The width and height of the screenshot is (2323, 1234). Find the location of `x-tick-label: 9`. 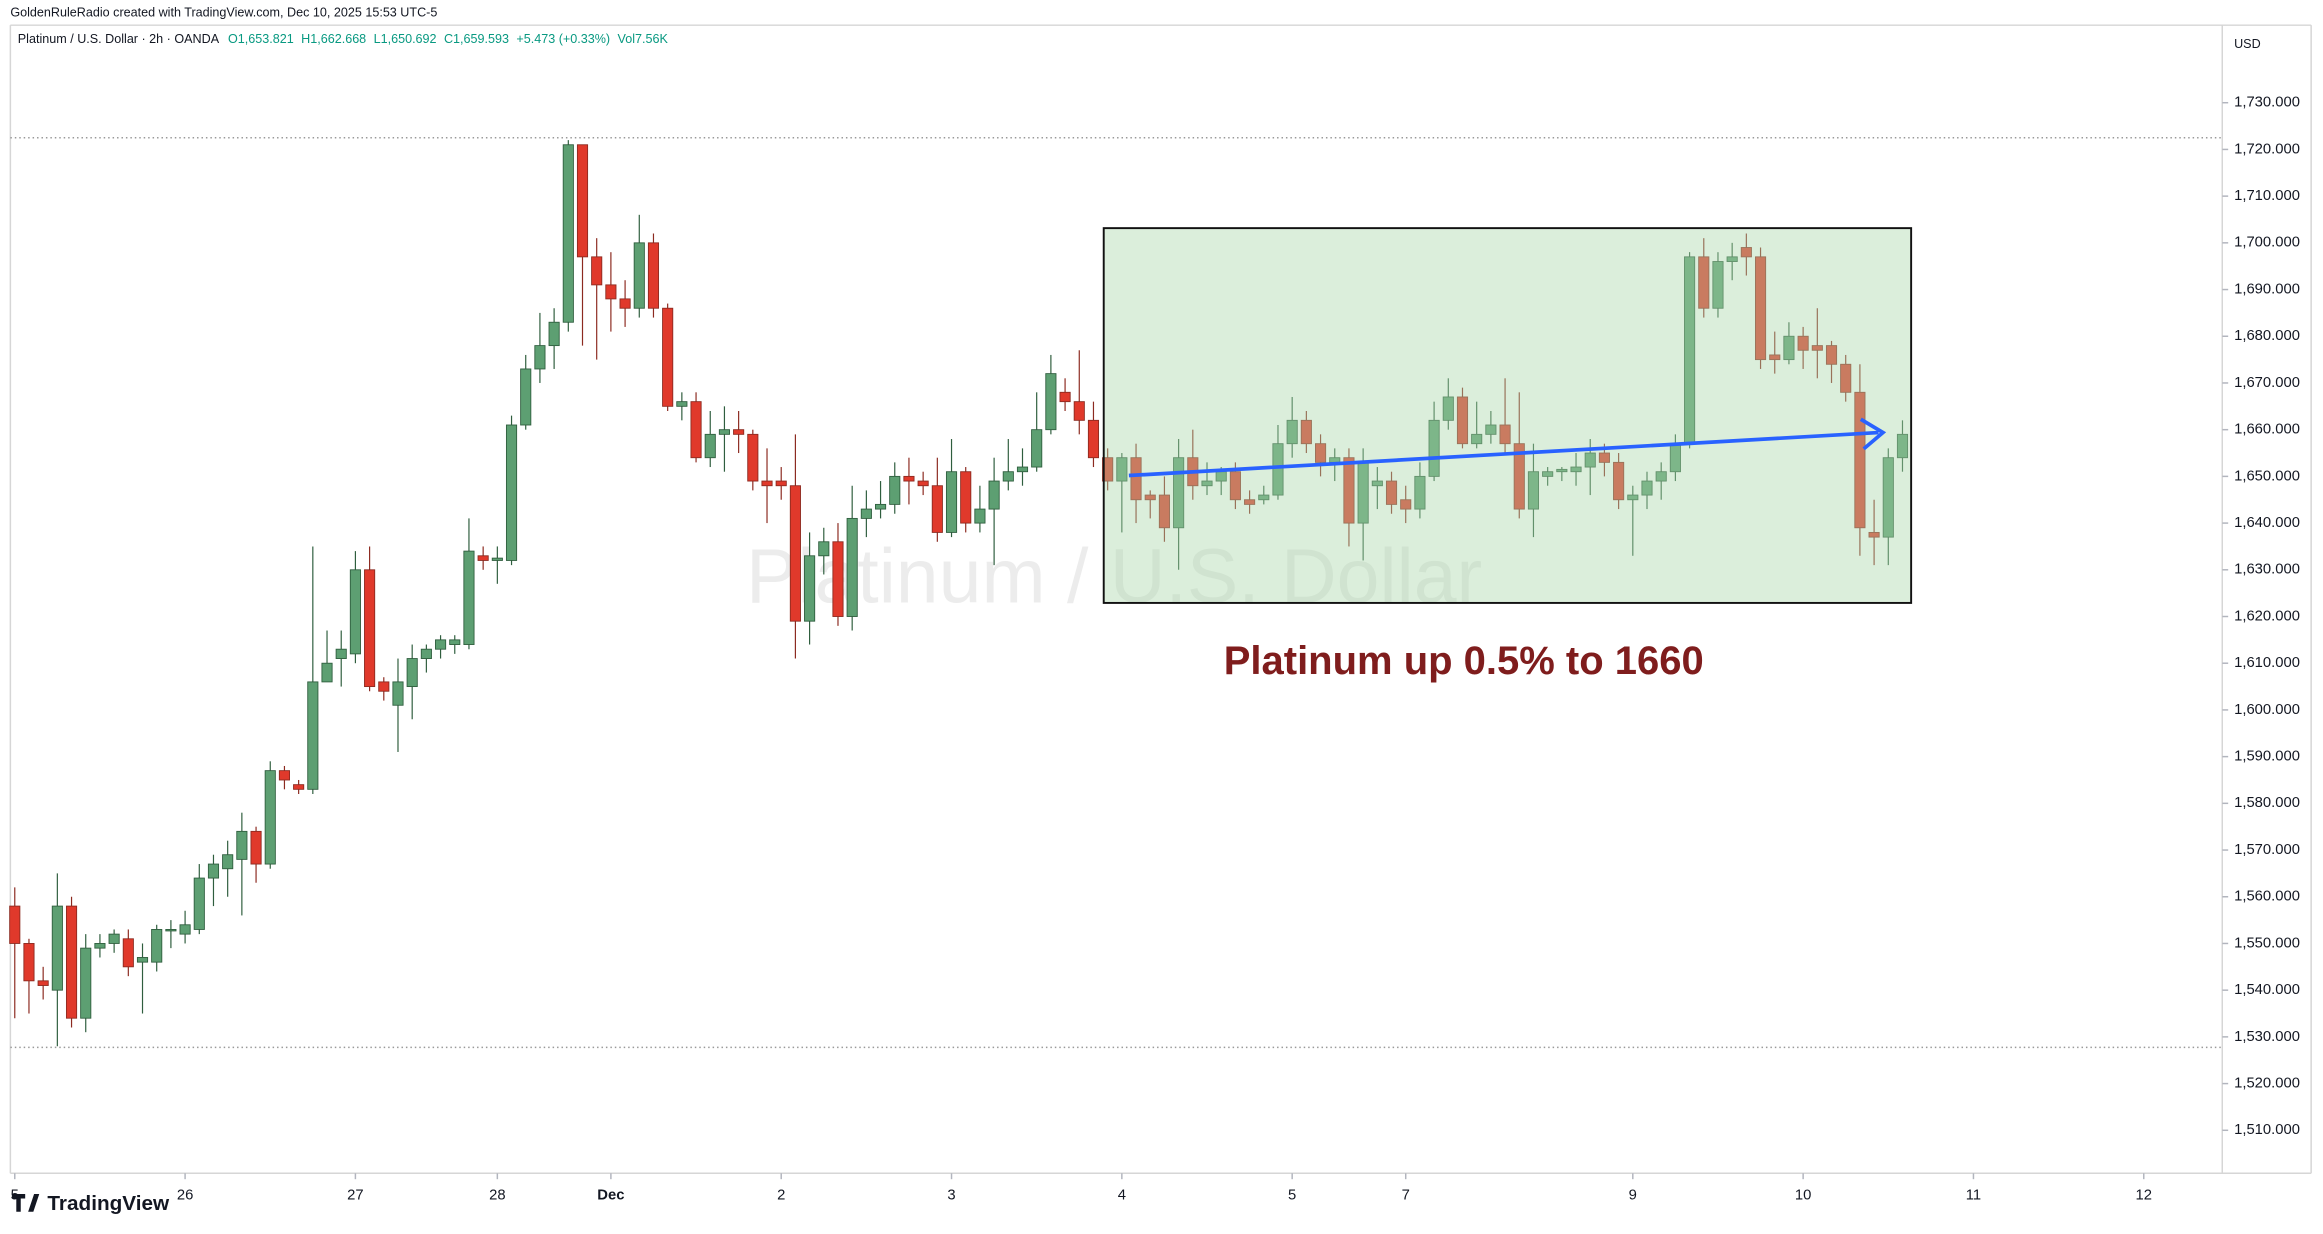

x-tick-label: 9 is located at coordinates (1633, 1195).